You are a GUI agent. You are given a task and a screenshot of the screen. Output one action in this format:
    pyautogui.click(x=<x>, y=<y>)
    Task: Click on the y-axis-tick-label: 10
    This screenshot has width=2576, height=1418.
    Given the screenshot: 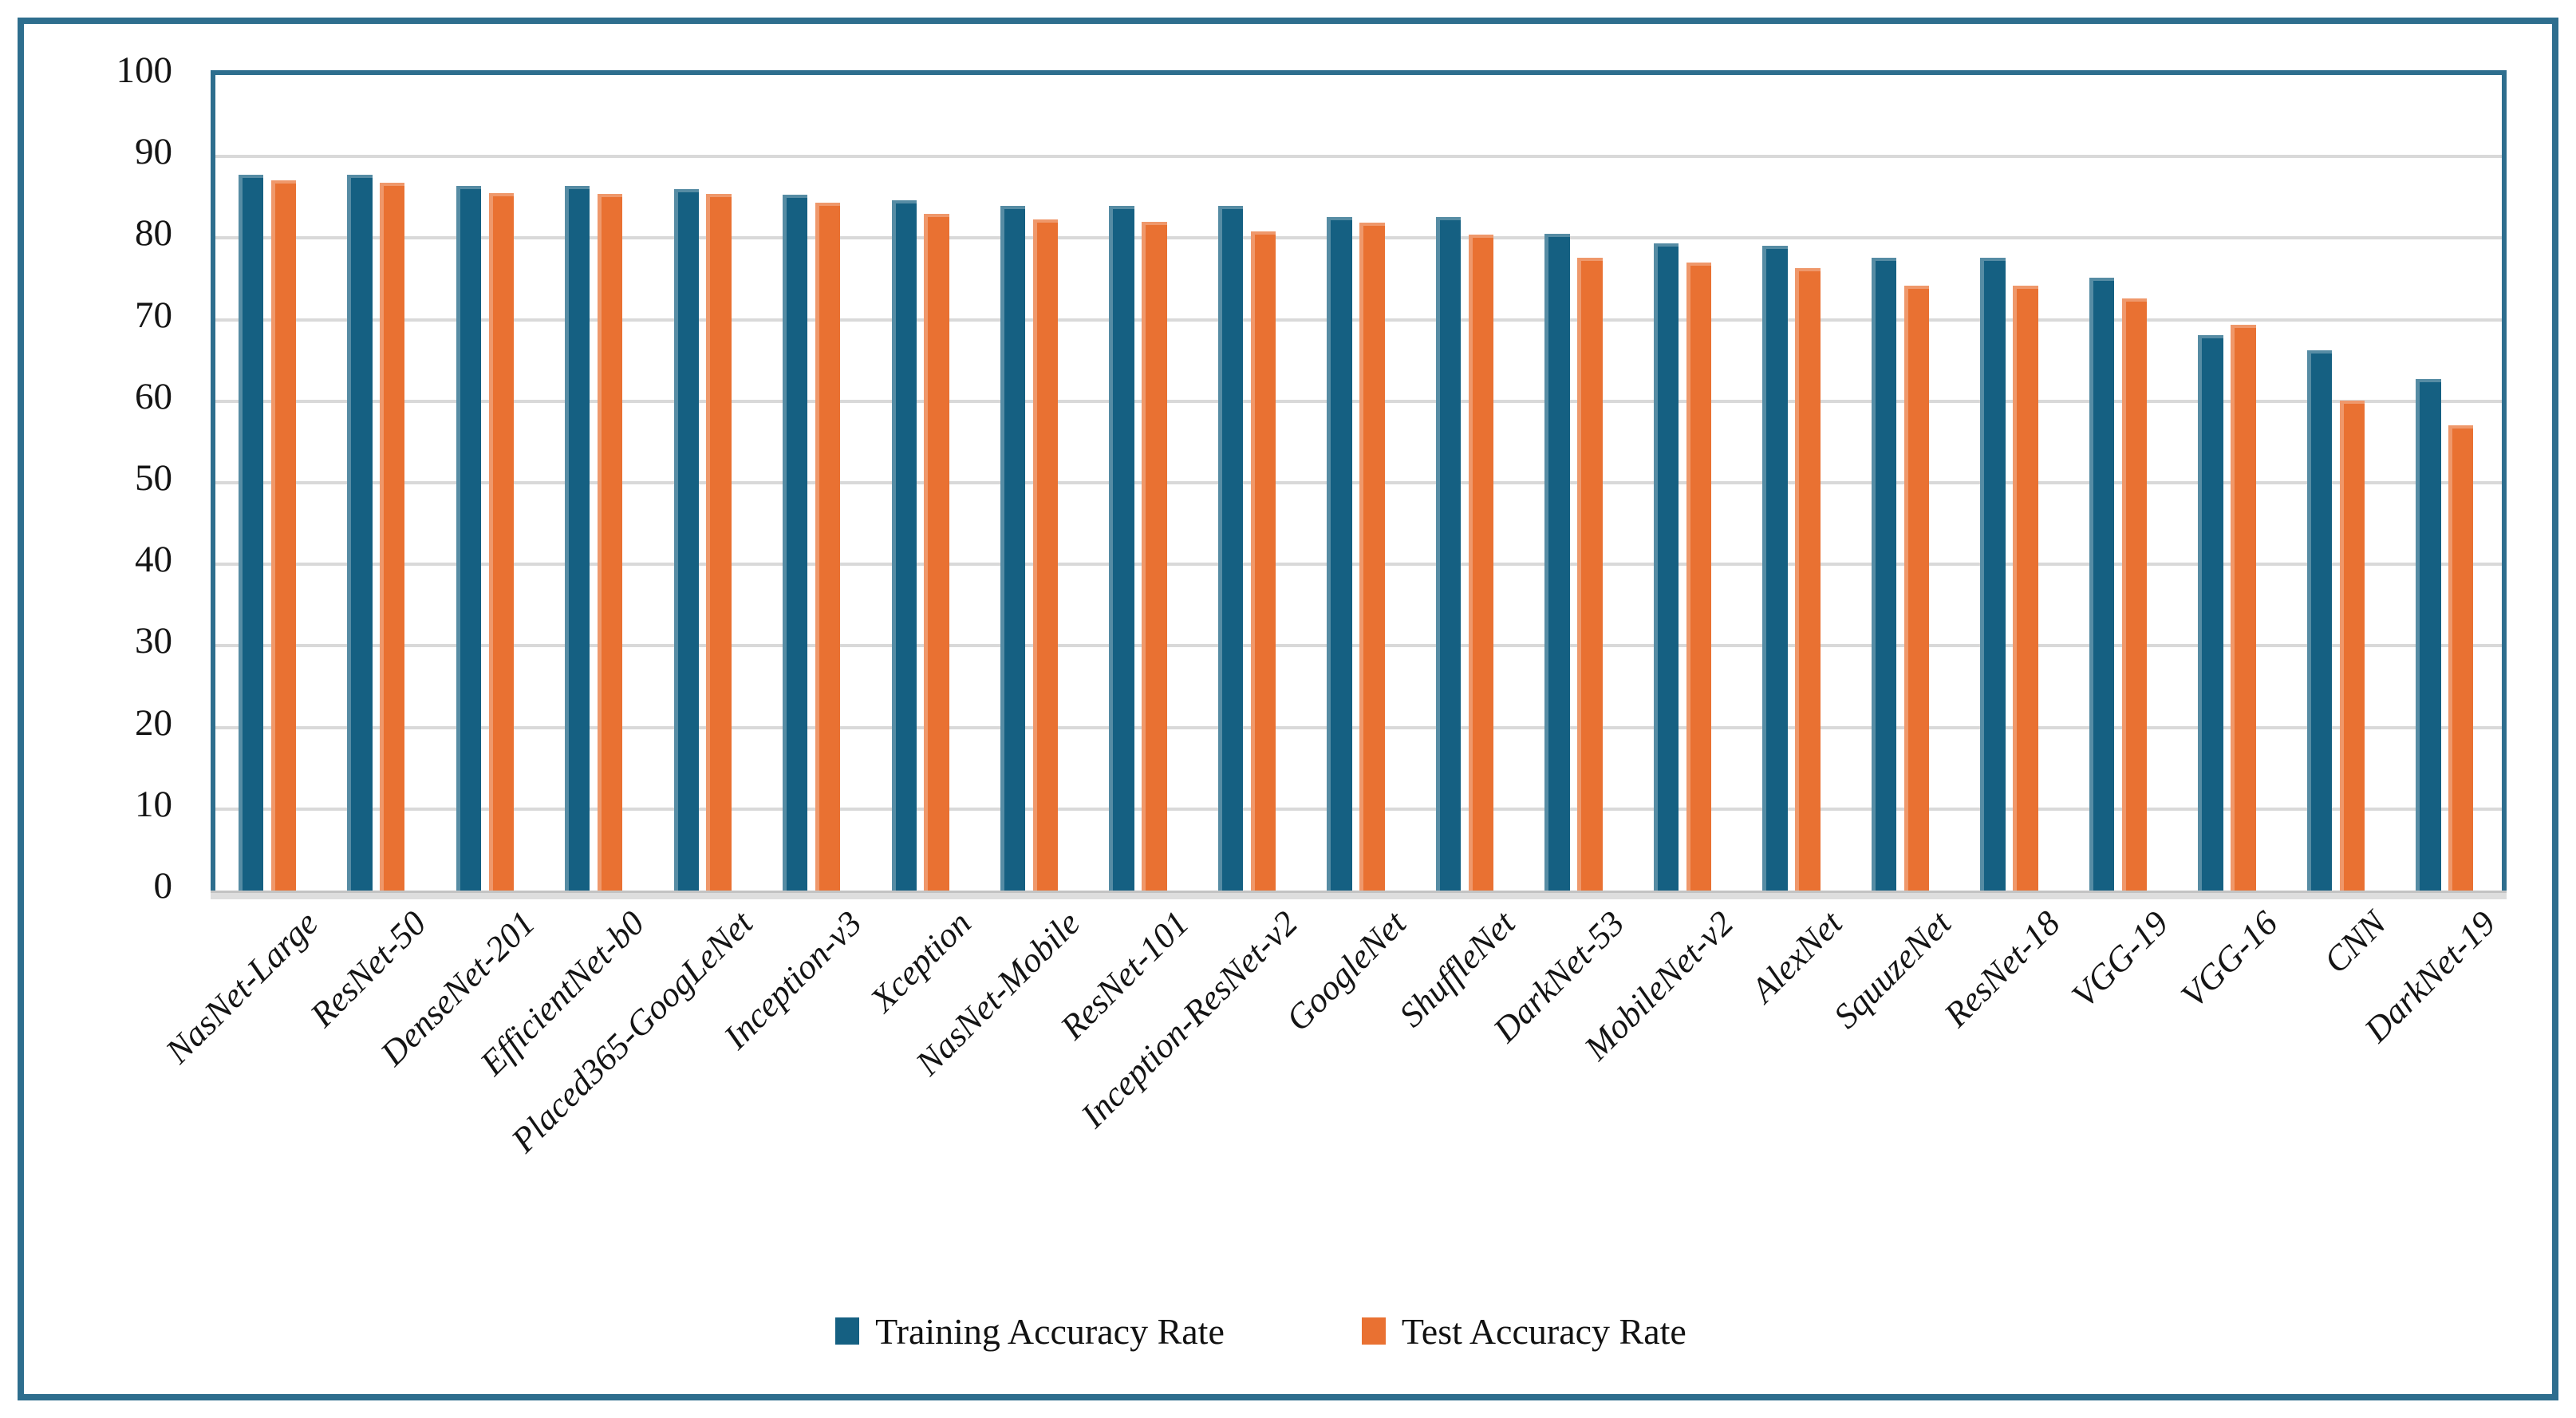 What is the action you would take?
    pyautogui.click(x=153, y=804)
    